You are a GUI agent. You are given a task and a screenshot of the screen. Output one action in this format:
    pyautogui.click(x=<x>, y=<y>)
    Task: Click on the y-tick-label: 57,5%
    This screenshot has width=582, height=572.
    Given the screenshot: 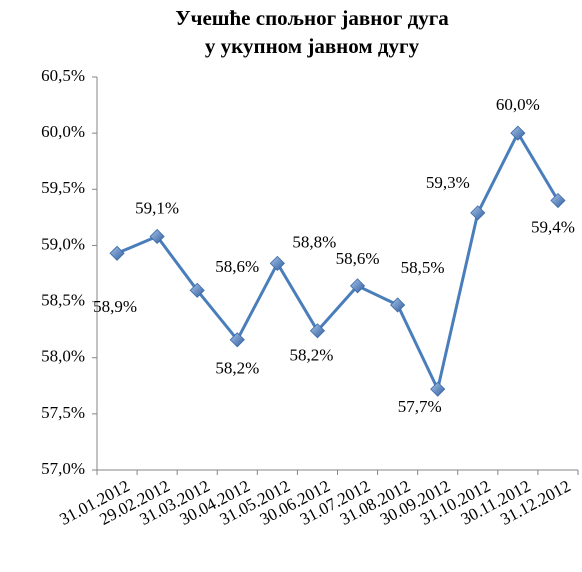 What is the action you would take?
    pyautogui.click(x=63, y=412)
    